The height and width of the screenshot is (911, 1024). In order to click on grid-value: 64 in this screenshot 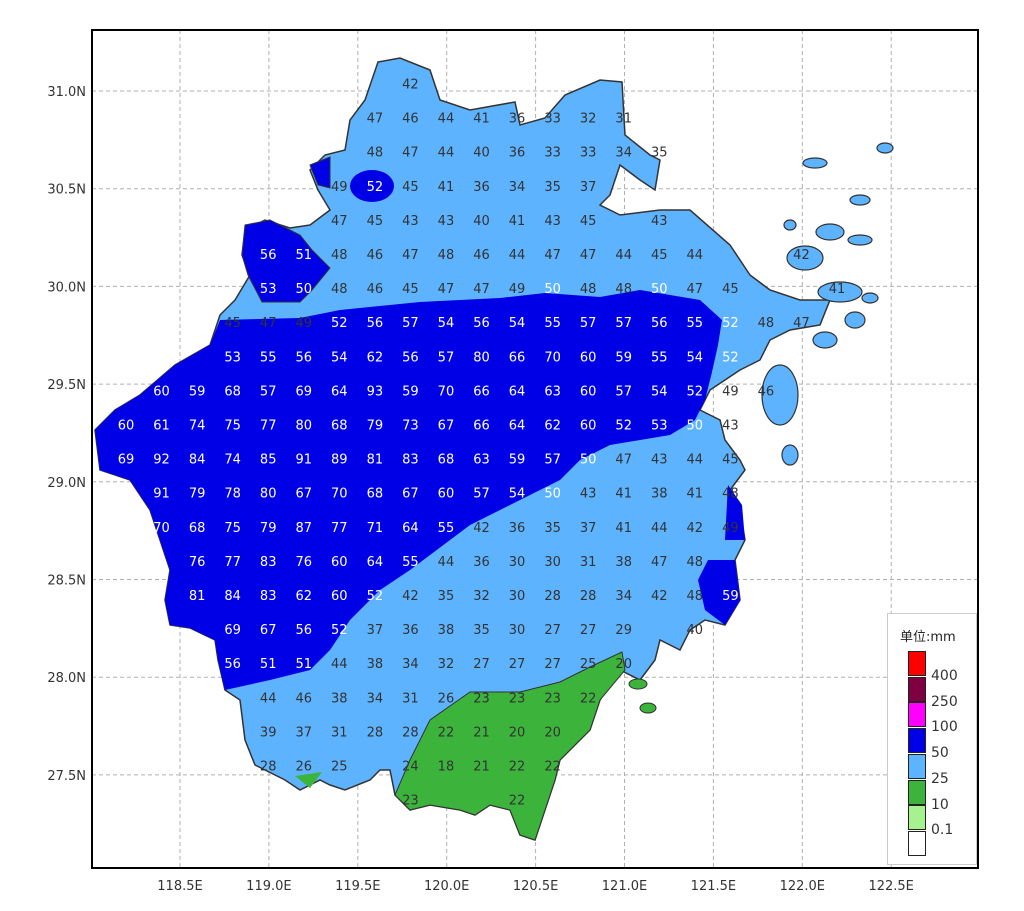, I will do `click(517, 426)`.